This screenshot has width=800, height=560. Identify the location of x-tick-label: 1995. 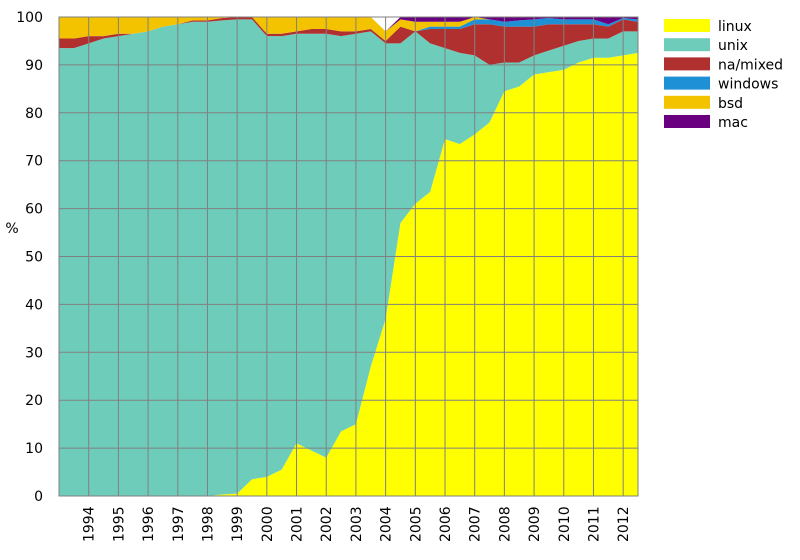
(119, 524).